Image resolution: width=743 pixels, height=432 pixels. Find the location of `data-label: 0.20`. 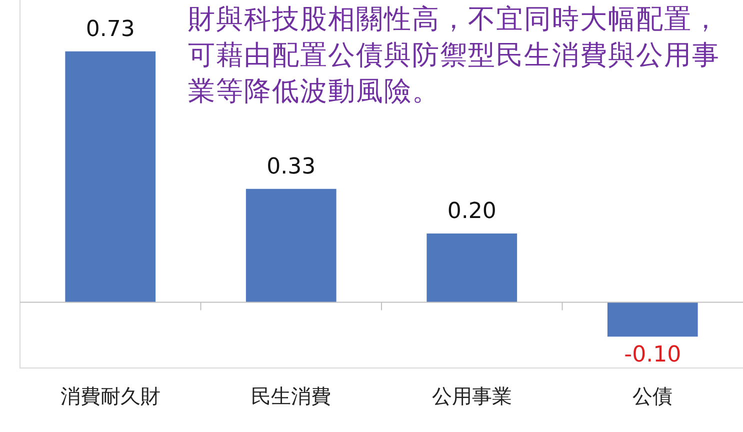

data-label: 0.20 is located at coordinates (471, 211).